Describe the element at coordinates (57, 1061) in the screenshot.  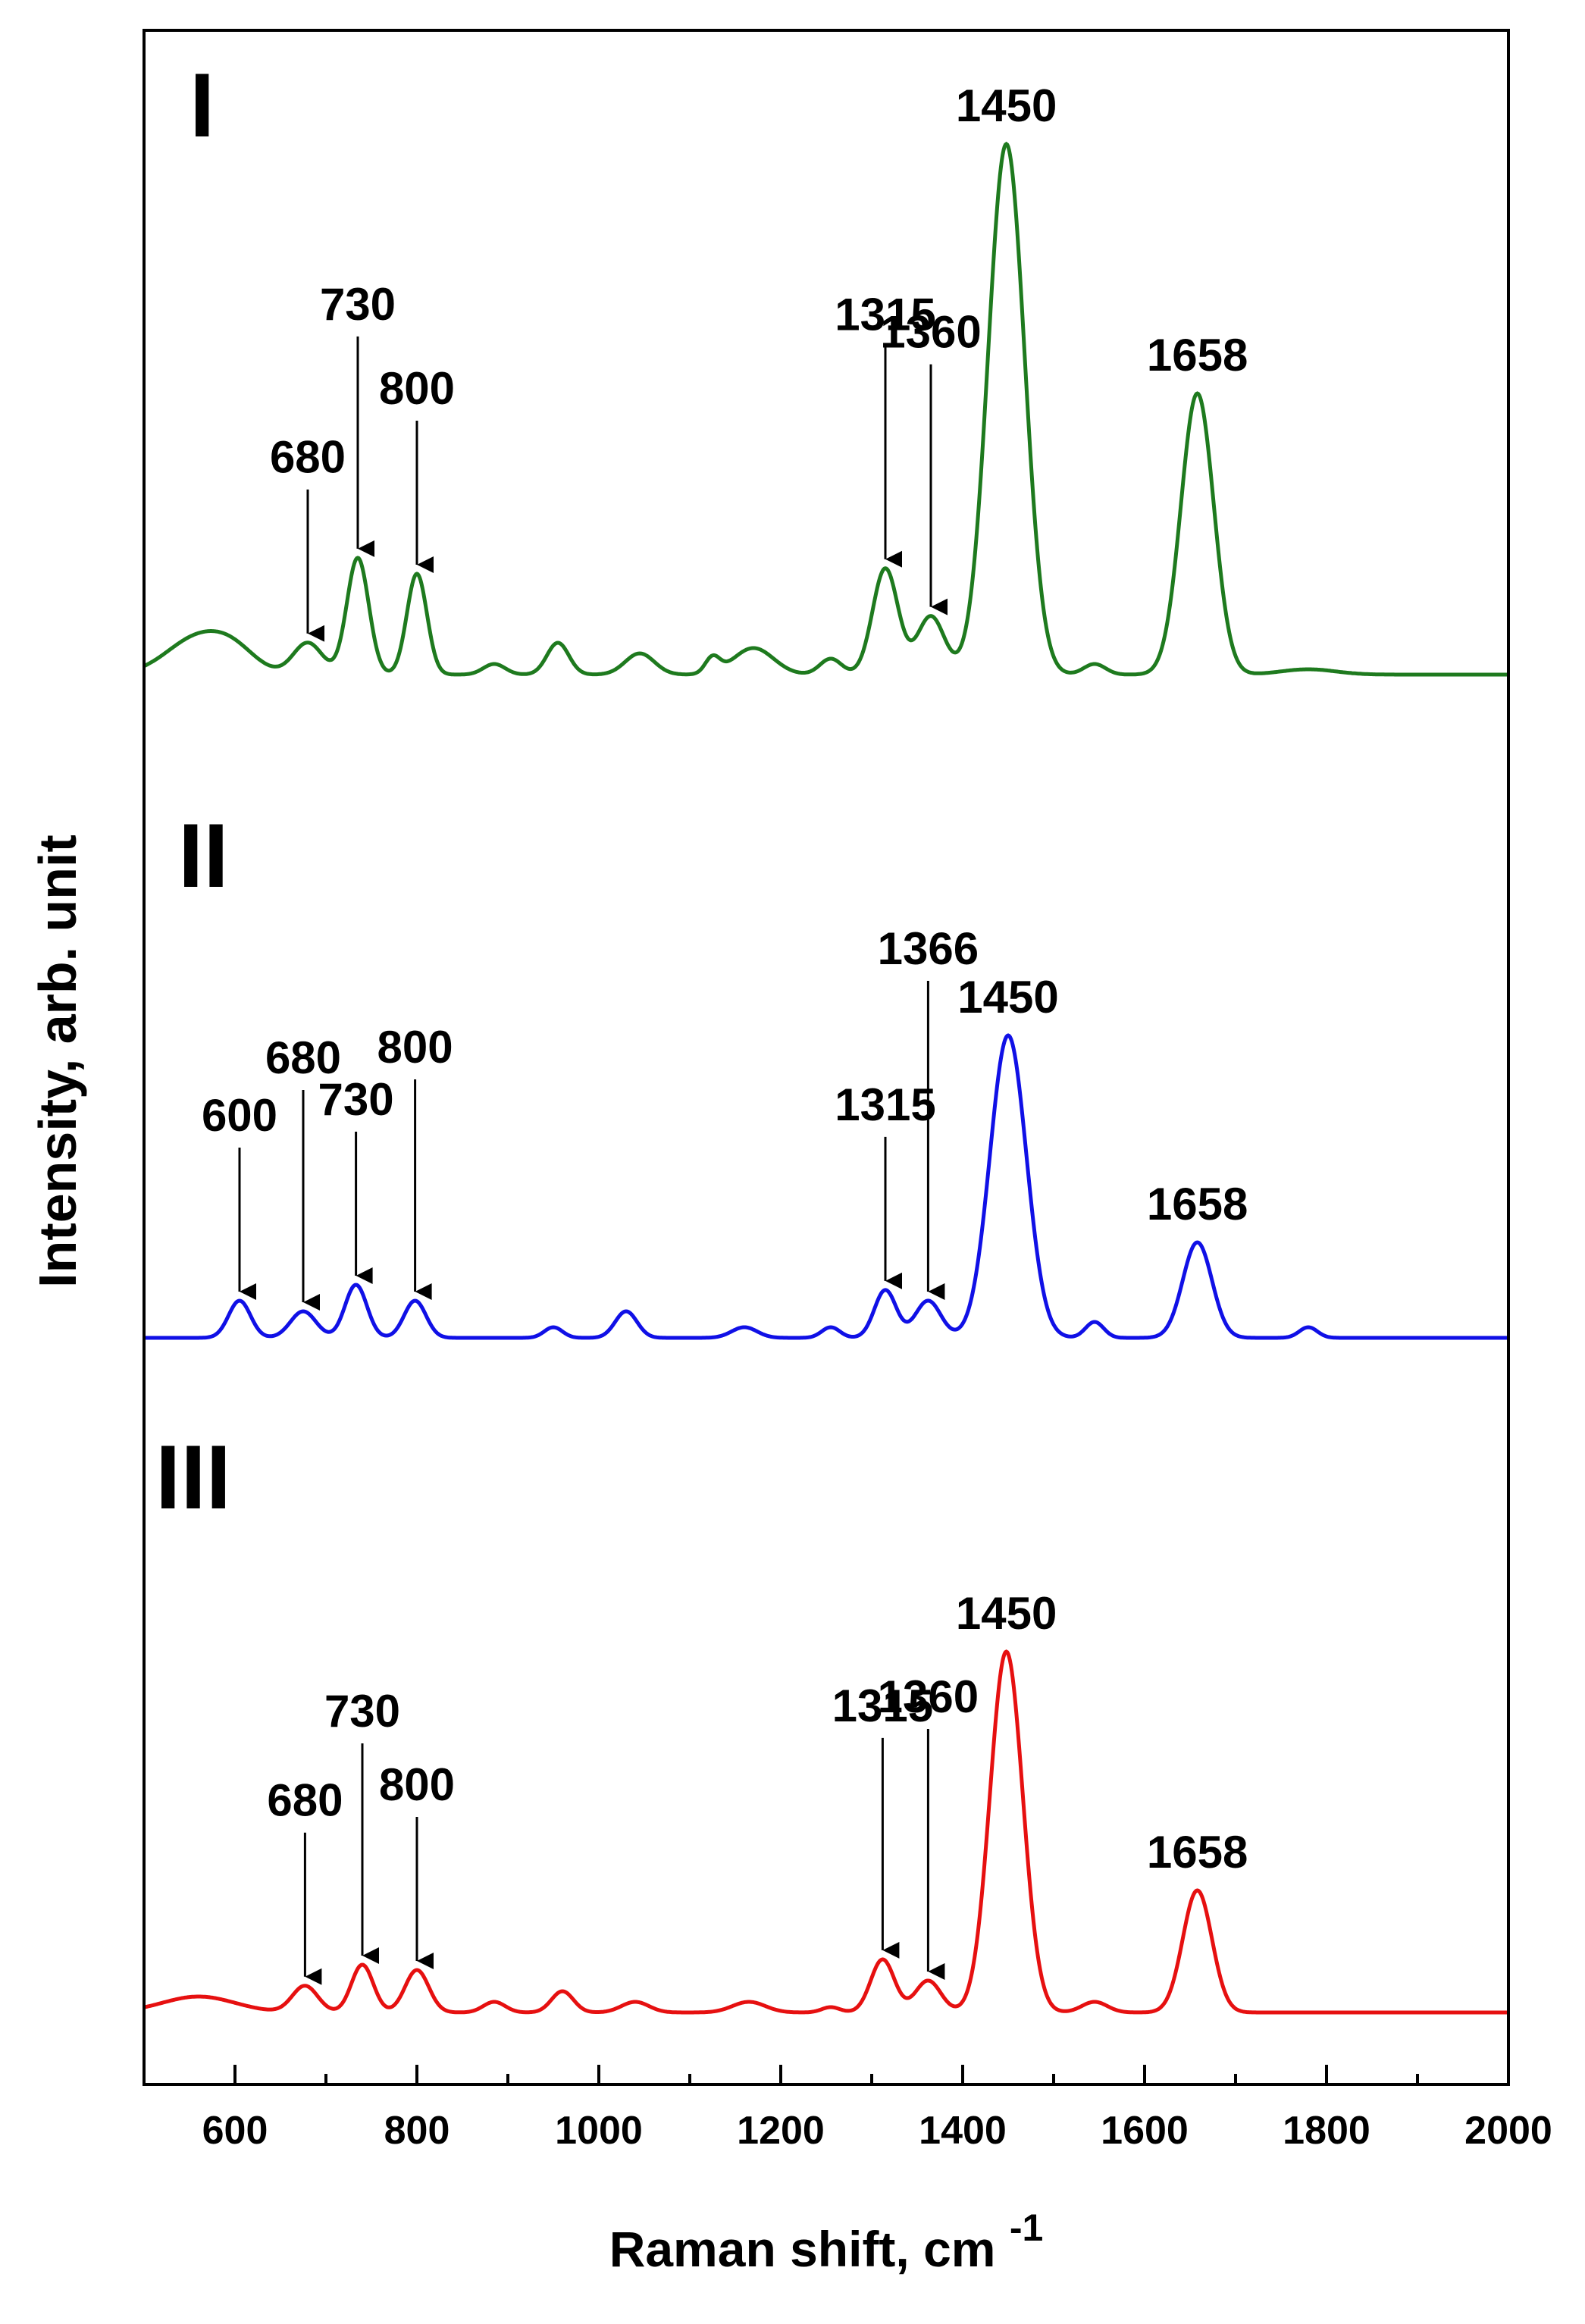
I see `y-axis-title: Intensity, arb. unit` at that location.